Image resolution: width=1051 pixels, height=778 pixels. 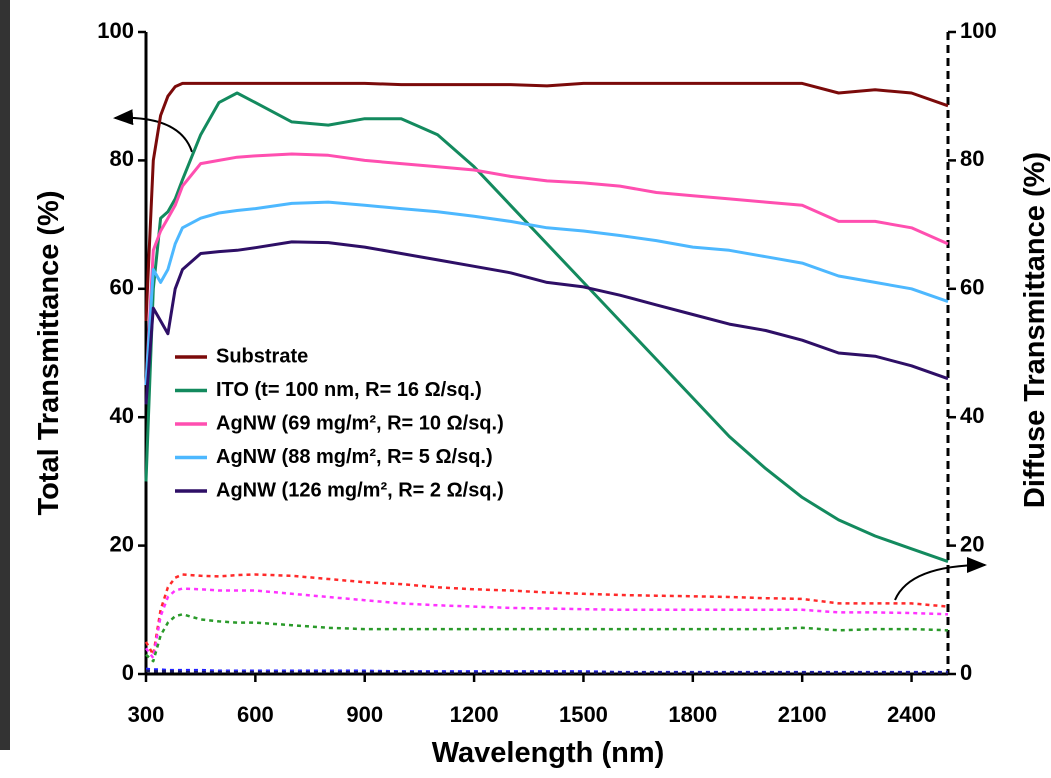 What do you see at coordinates (153, 131) in the screenshot?
I see `arrow-left` at bounding box center [153, 131].